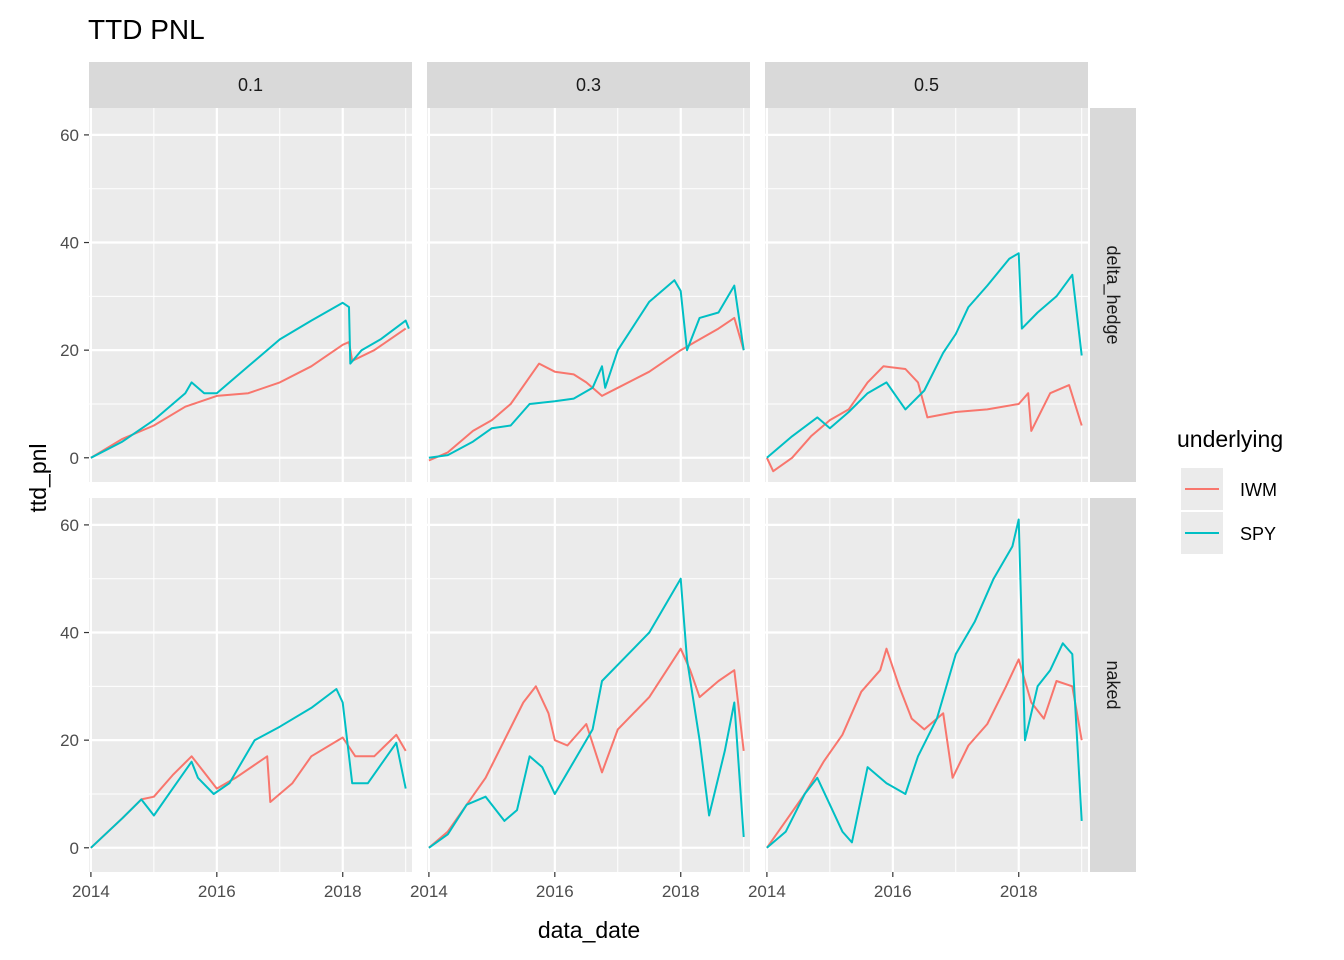 This screenshot has width=1344, height=960. I want to click on panel-delta_hedge-0.1: 0 20 40 60, so click(236, 295).